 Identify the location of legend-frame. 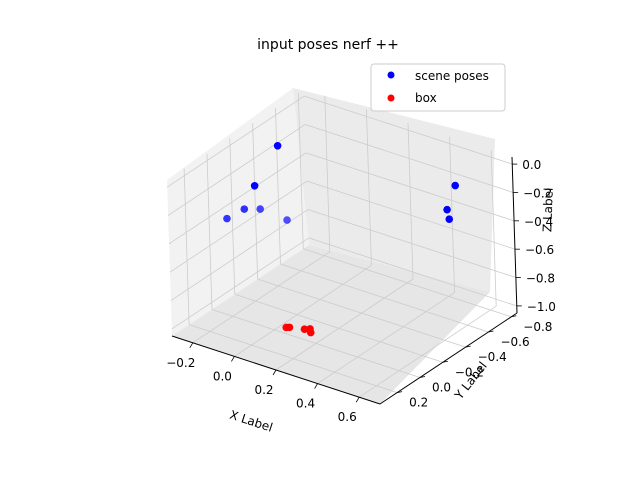
(438, 87).